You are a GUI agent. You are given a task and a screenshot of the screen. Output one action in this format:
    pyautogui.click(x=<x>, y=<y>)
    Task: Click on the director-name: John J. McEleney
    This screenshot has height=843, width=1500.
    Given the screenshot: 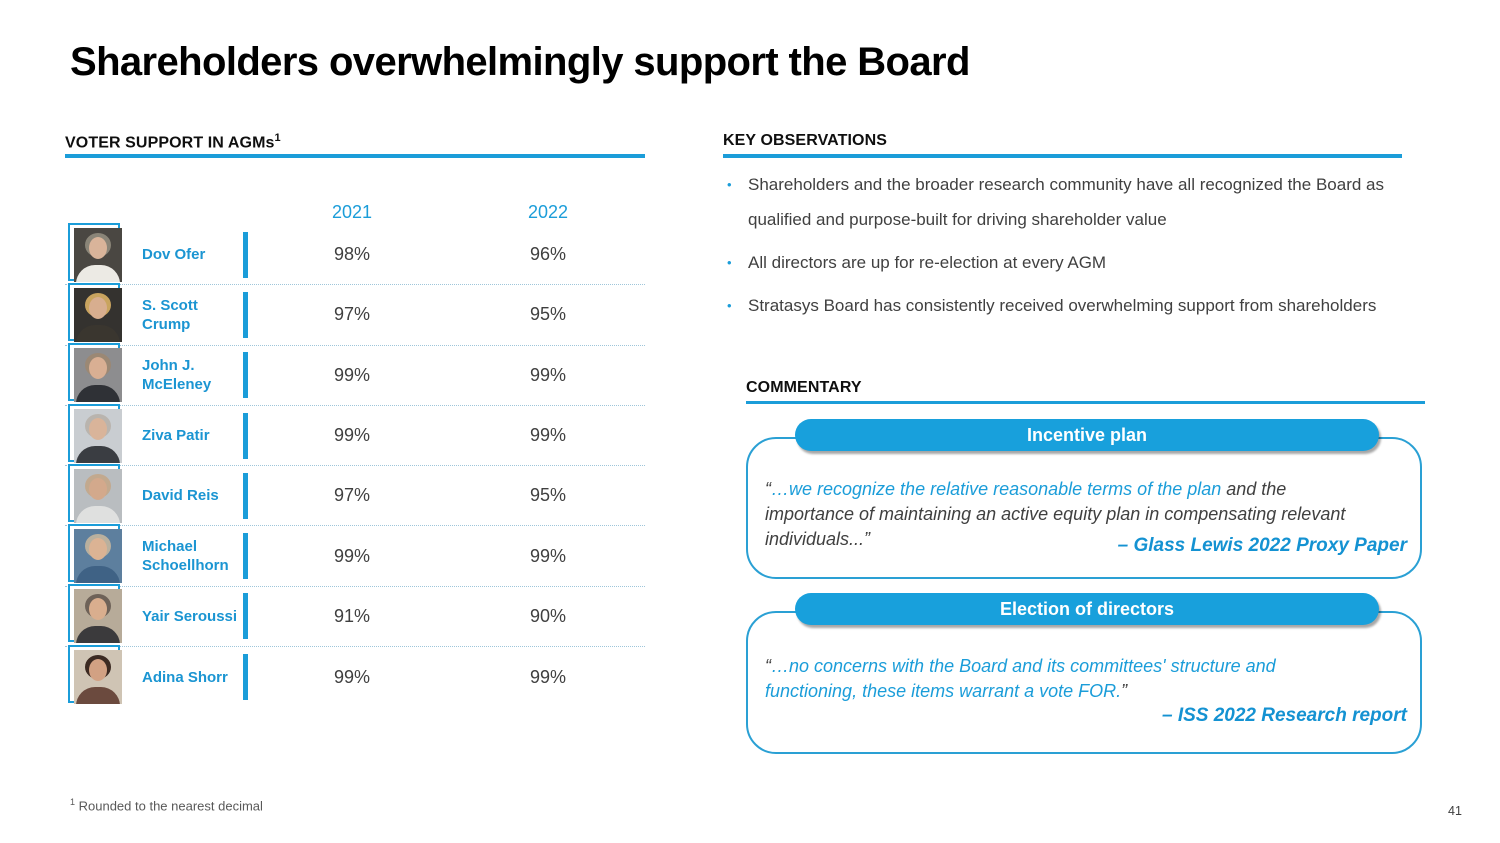 What is the action you would take?
    pyautogui.click(x=177, y=375)
    